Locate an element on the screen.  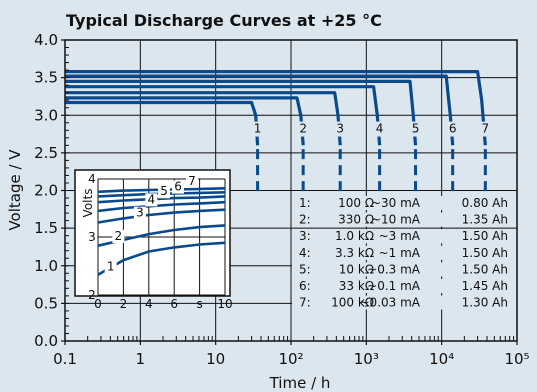
inset-curve-label: 1 is located at coordinates (111, 267).